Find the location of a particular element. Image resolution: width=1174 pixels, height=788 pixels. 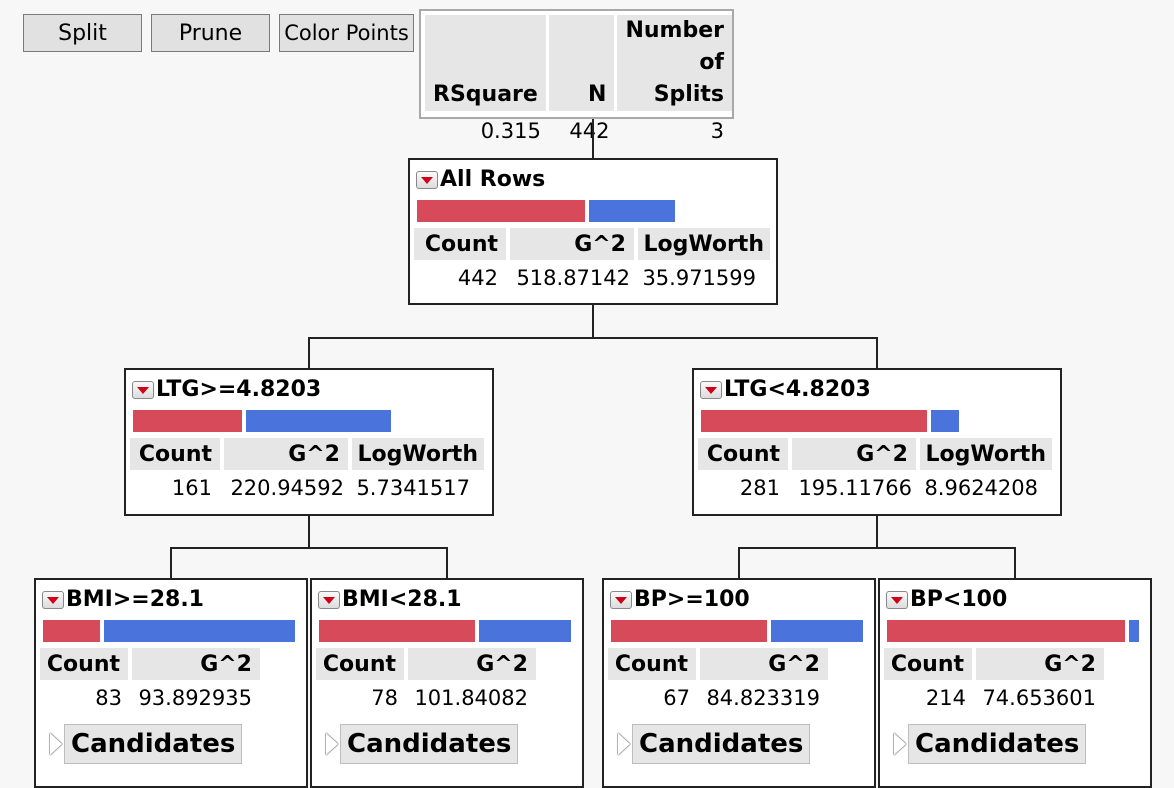

splits-header: Number of Splits is located at coordinates (674, 63).